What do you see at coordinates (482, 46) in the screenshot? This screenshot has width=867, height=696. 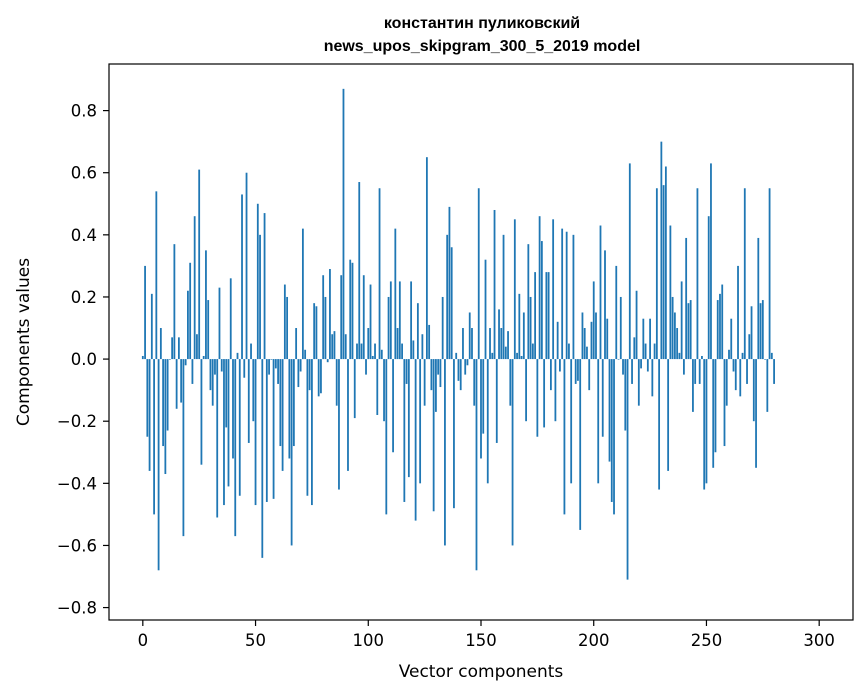 I see `chart-title-line-2: news_upos_skipgram_300_5_2019 model` at bounding box center [482, 46].